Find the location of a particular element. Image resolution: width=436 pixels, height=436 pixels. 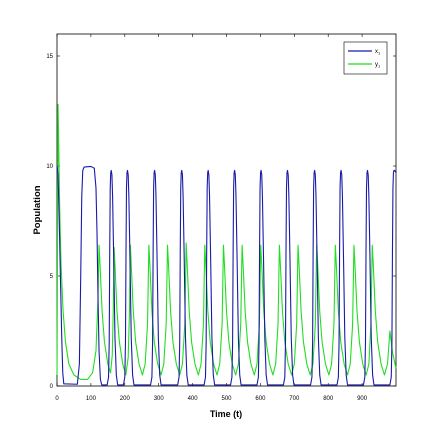

x-tick-label: 800 is located at coordinates (328, 399).